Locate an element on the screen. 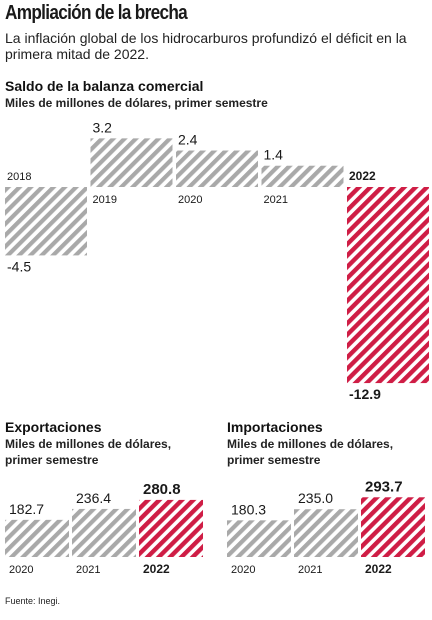 Image resolution: width=432 pixels, height=620 pixels. exports-chart-subtitle-1: Miles de millones de dólares, is located at coordinates (88, 444).